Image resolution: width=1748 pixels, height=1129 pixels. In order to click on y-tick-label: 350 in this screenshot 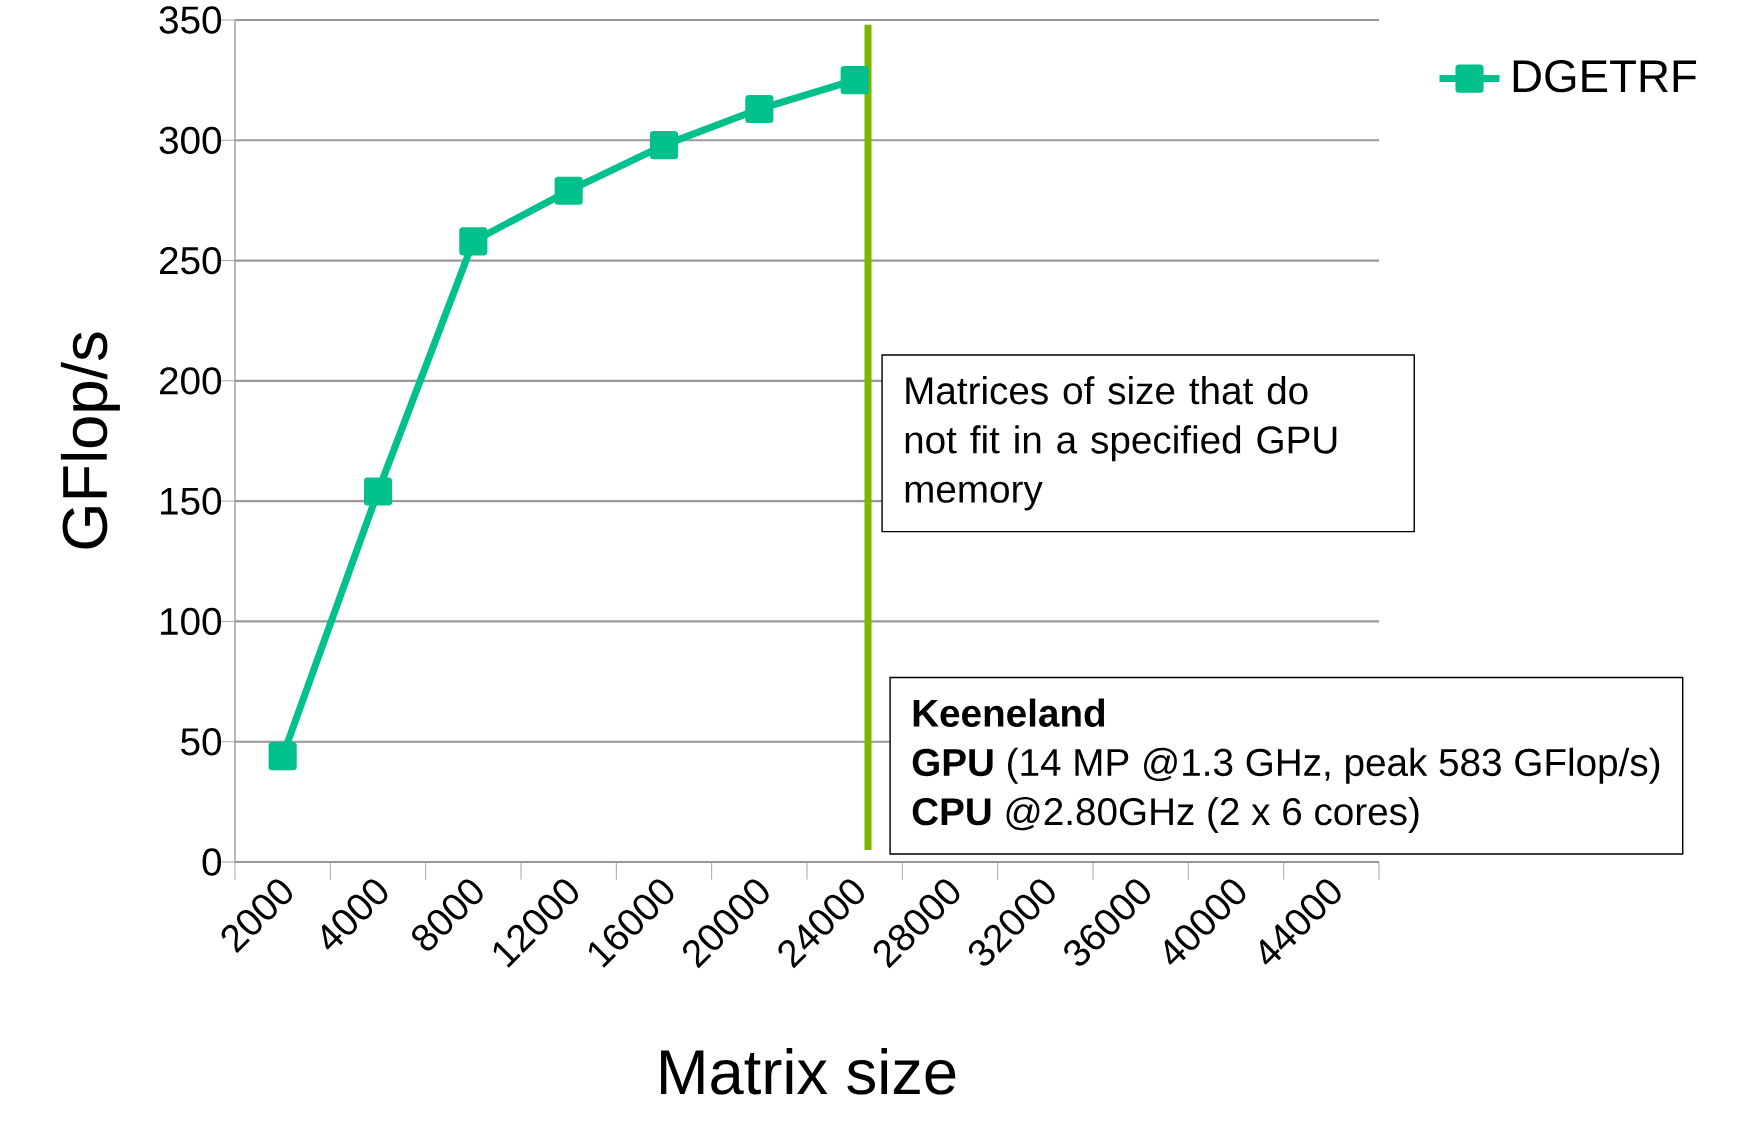, I will do `click(190, 20)`.